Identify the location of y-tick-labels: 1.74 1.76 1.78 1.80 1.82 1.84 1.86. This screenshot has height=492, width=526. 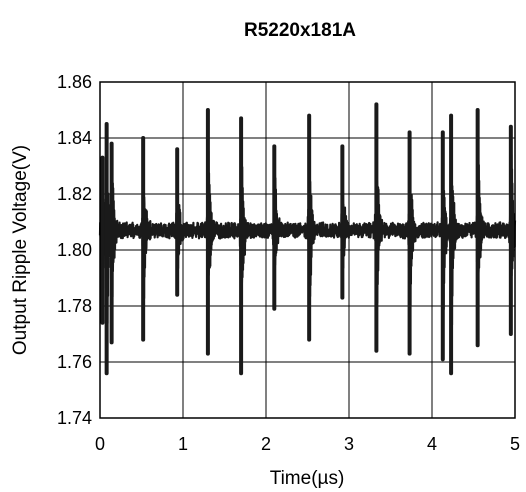
(74, 250).